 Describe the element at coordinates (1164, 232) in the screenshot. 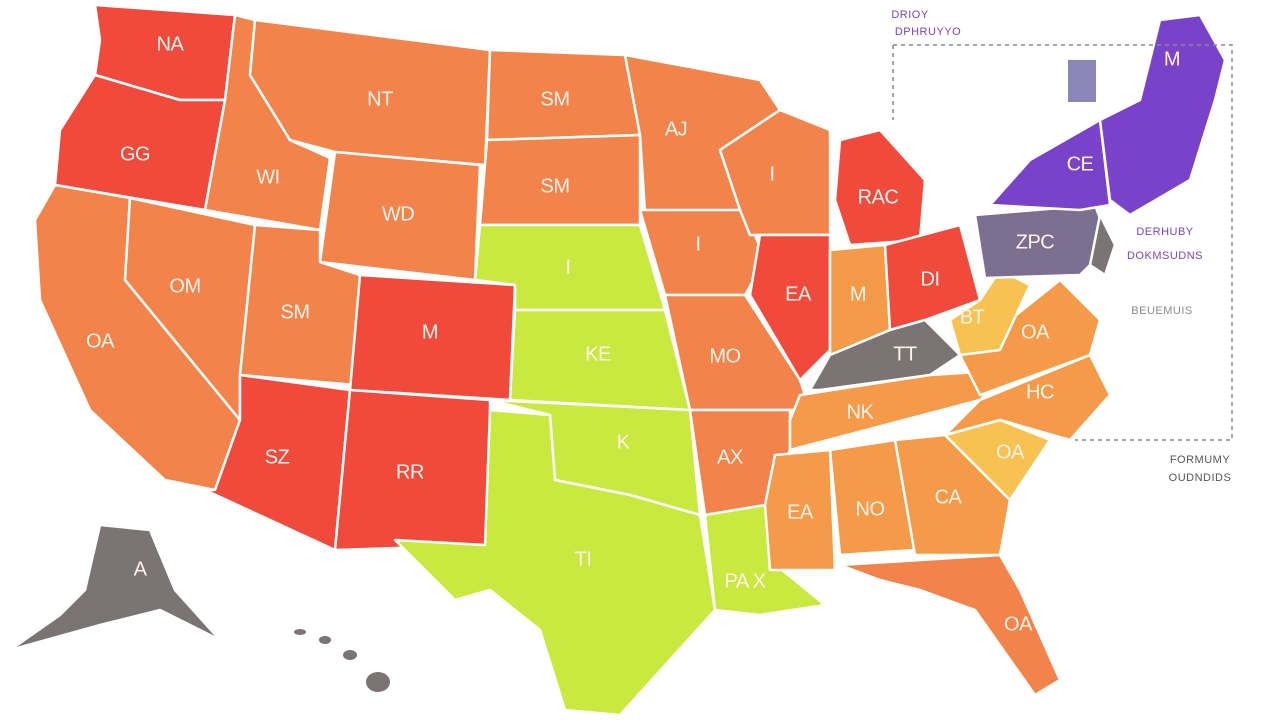

I see `legend-note: DERHUBY` at that location.